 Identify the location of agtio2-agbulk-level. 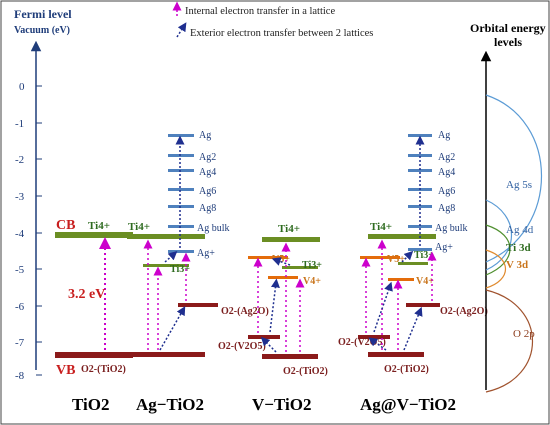
(181, 226).